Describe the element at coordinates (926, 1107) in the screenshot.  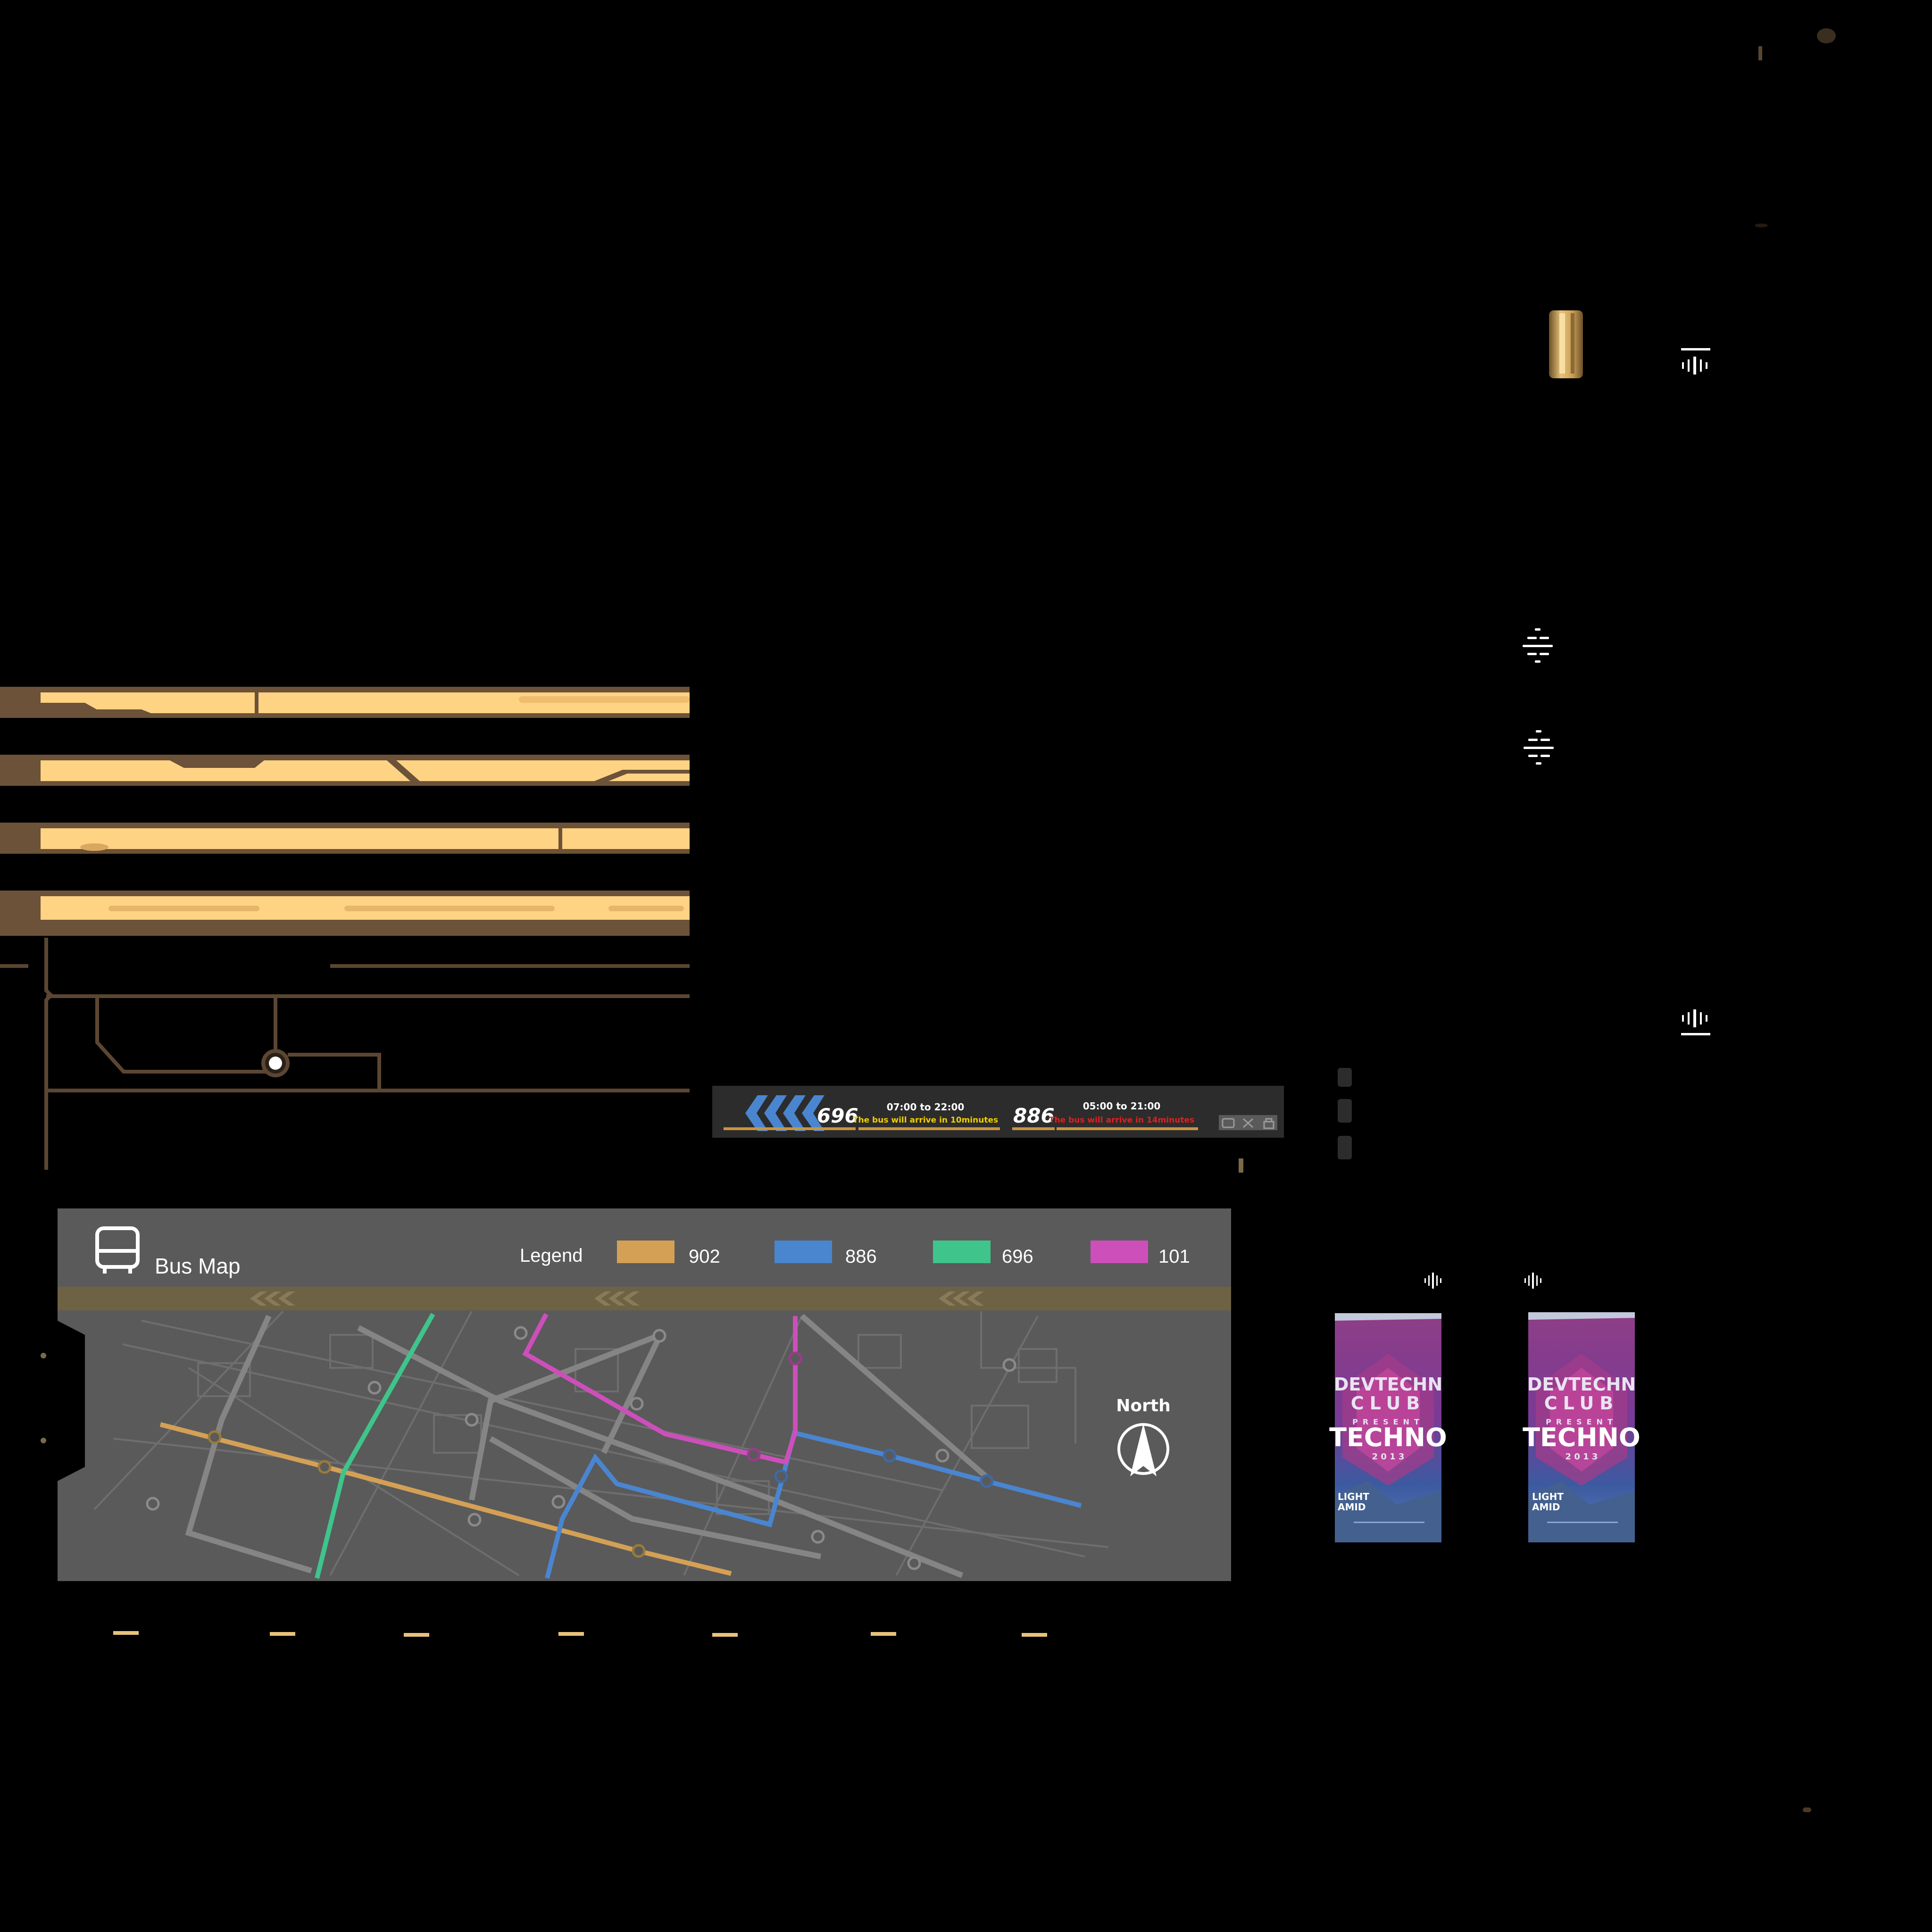
I see `ticker-route-a-hours: 07:00 to 22:00` at that location.